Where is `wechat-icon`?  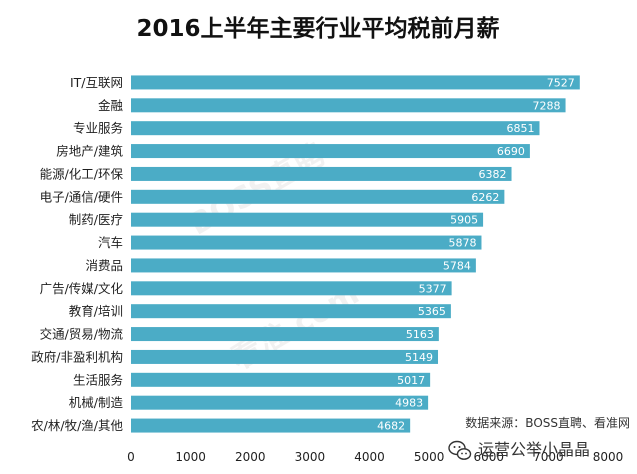 wechat-icon is located at coordinates (460, 450).